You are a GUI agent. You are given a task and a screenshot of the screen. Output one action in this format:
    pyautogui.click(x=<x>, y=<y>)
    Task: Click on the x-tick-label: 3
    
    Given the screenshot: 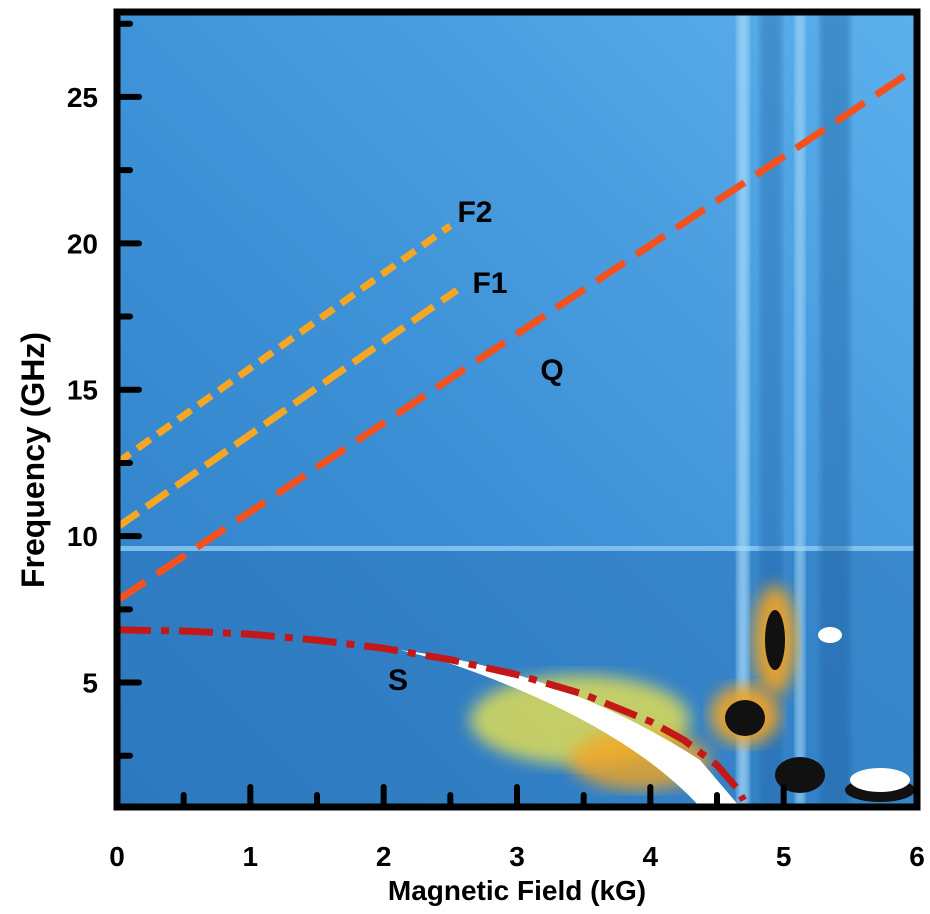 What is the action you would take?
    pyautogui.click(x=517, y=856)
    